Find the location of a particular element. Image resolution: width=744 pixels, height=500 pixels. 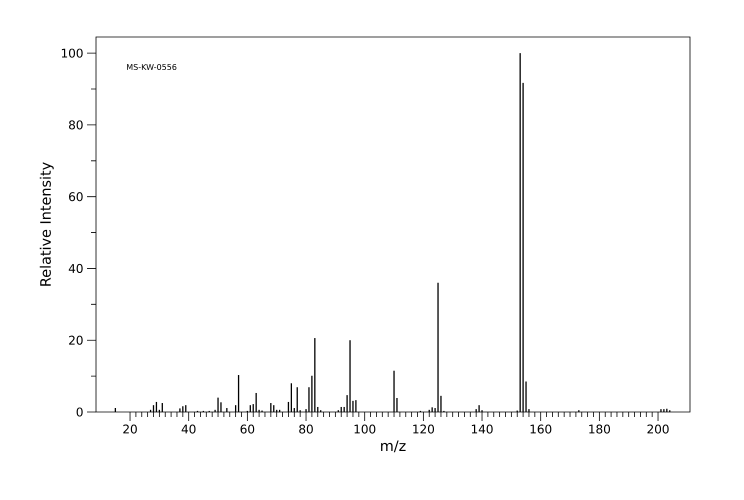

y-axis-title: Relative Intensity is located at coordinates (47, 224).